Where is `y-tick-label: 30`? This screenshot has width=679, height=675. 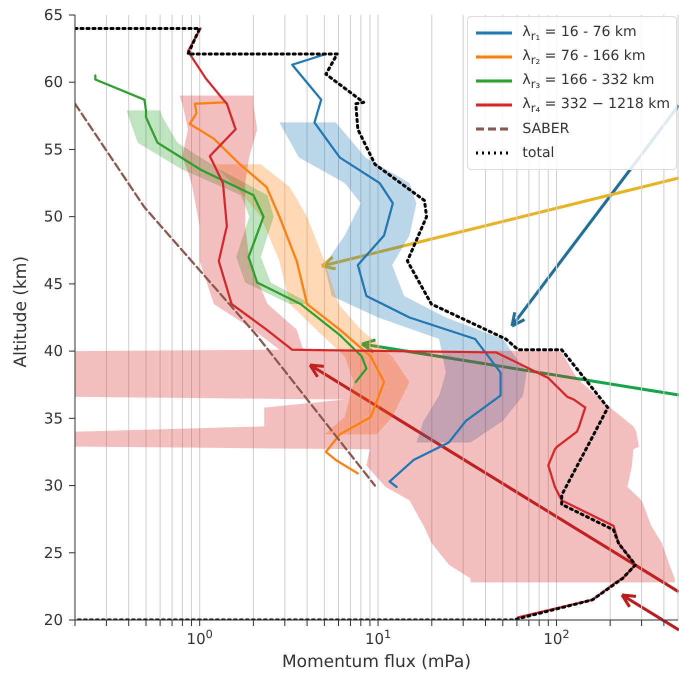
y-tick-label: 30 is located at coordinates (53, 485).